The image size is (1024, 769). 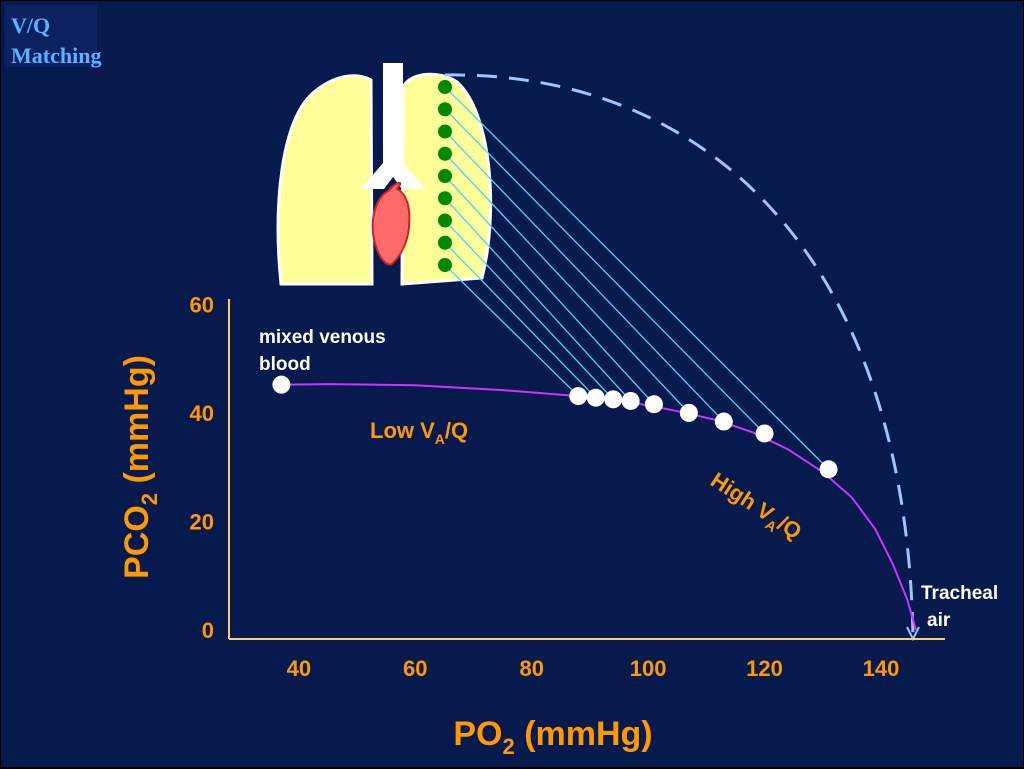 I want to click on x-tick-labels: 40 60 80 100 120 140, so click(x=593, y=668).